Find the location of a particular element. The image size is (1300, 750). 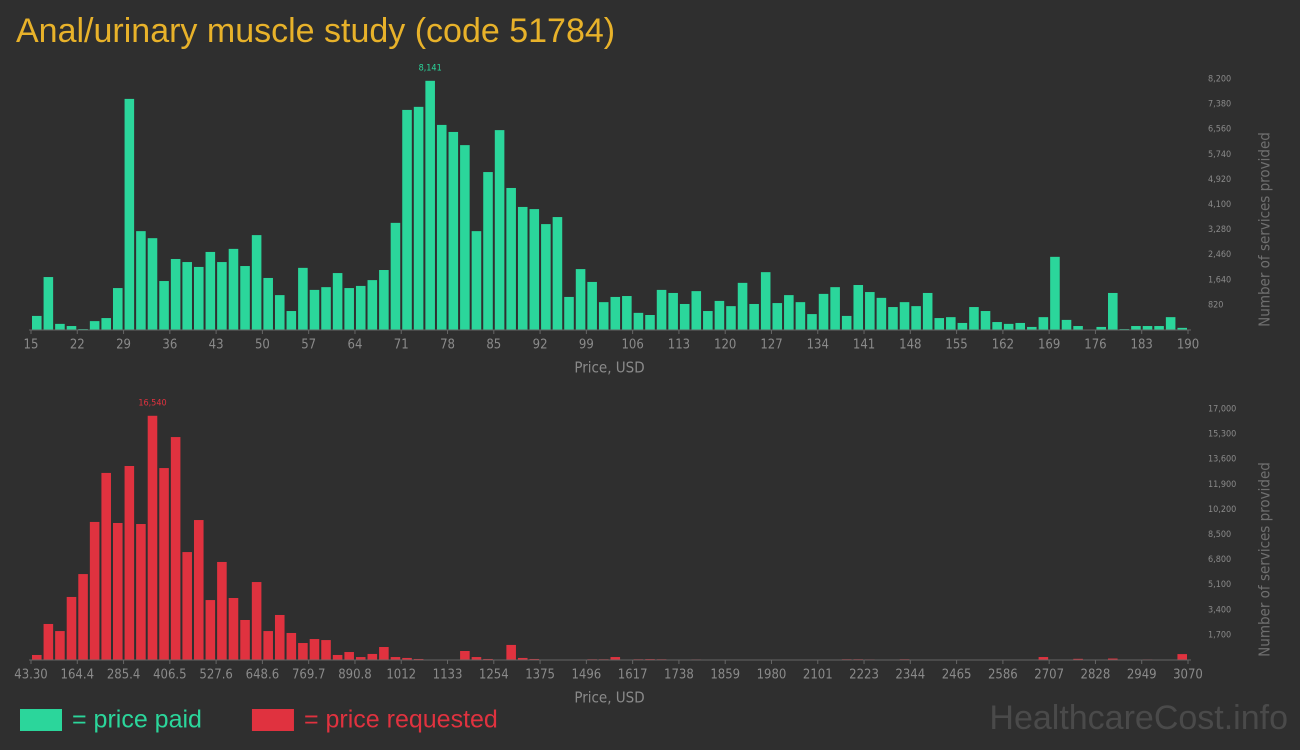

x-tick-label: 64 is located at coordinates (355, 345).